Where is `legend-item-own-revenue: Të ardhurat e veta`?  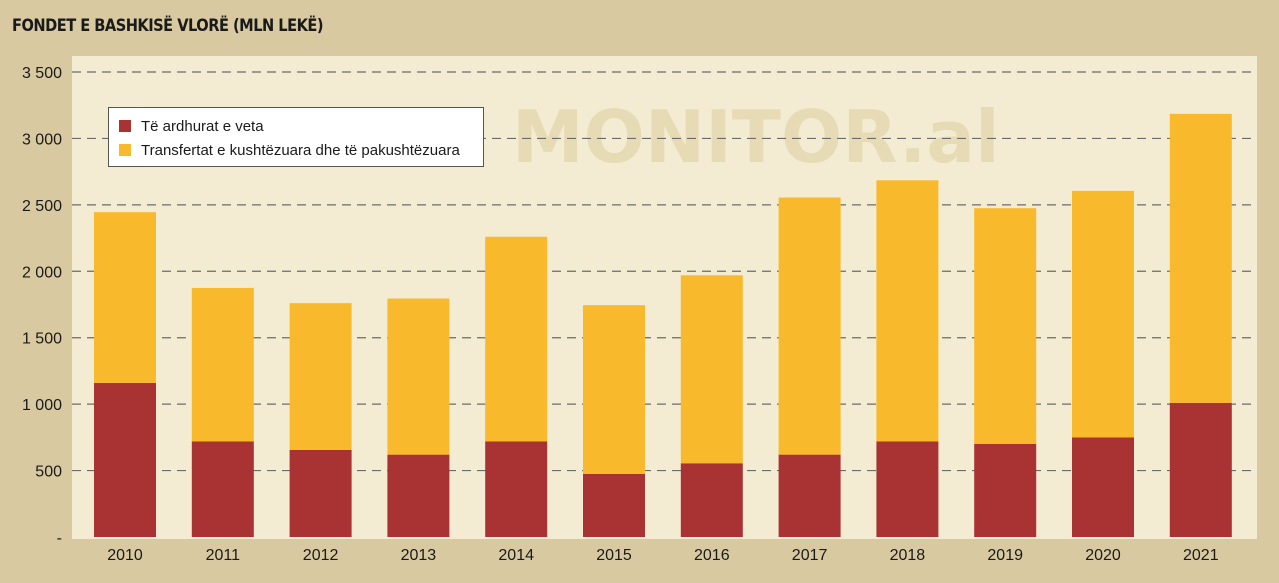 legend-item-own-revenue: Të ardhurat e veta is located at coordinates (191, 126).